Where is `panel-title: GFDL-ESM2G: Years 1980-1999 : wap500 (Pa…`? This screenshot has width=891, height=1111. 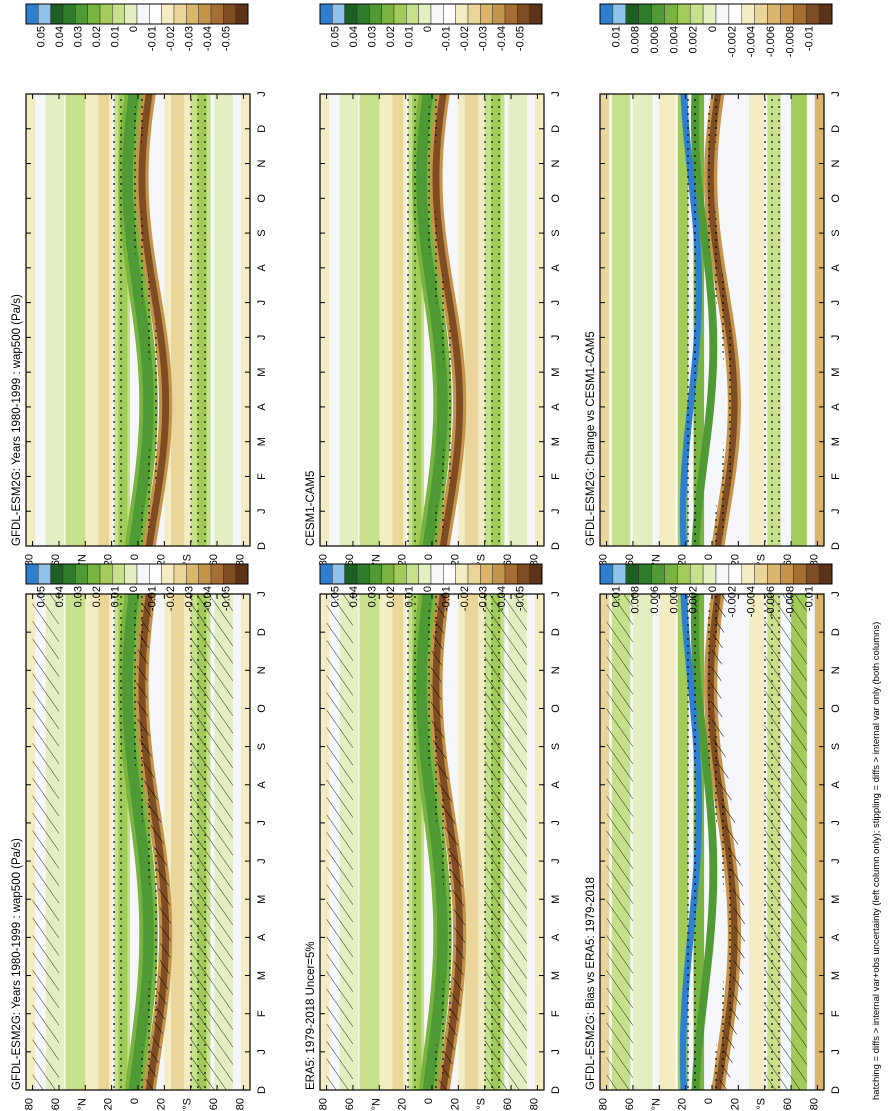 panel-title: GFDL-ESM2G: Years 1980-1999 : wap500 (Pa… is located at coordinates (17, 964).